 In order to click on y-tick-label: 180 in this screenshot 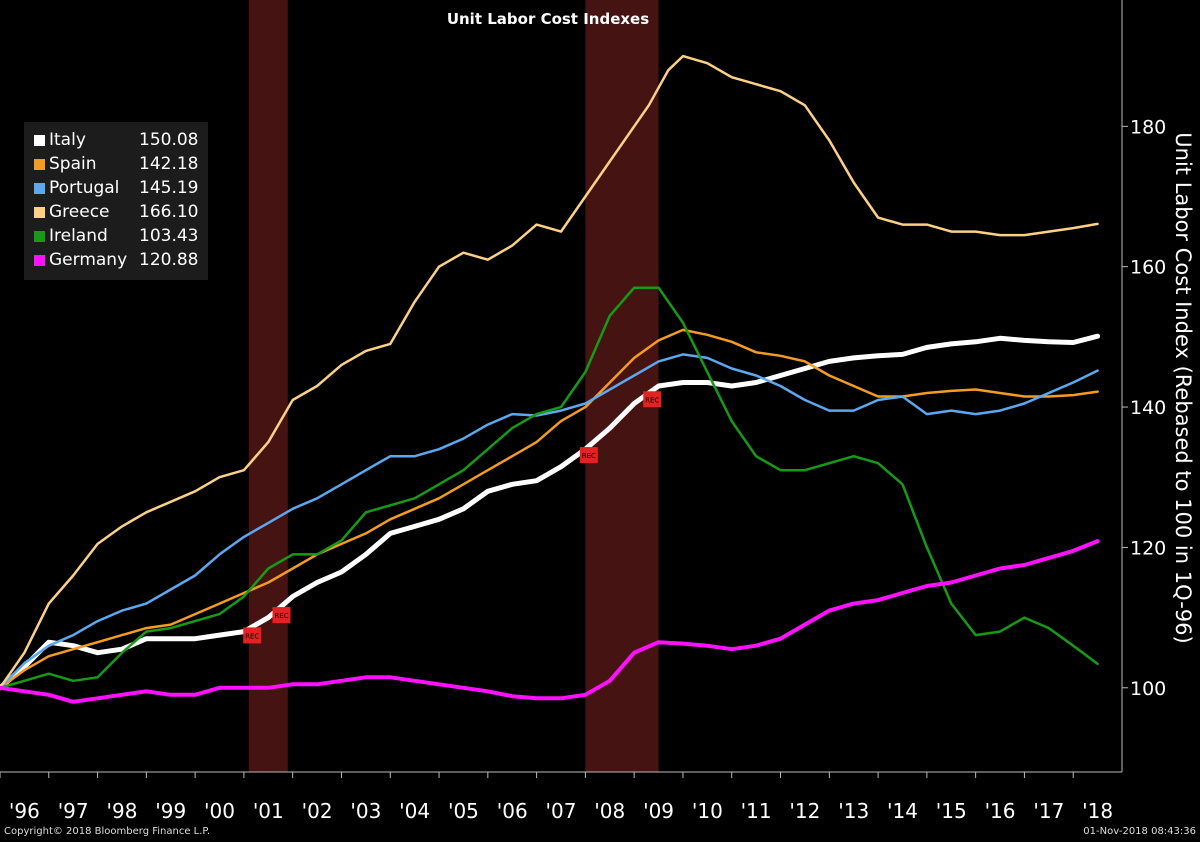, I will do `click(1148, 127)`.